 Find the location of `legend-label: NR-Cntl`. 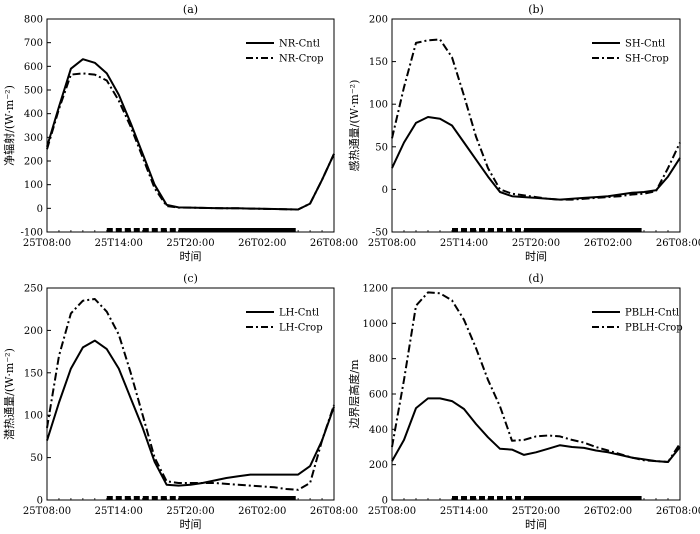

legend-label: NR-Cntl is located at coordinates (299, 44).